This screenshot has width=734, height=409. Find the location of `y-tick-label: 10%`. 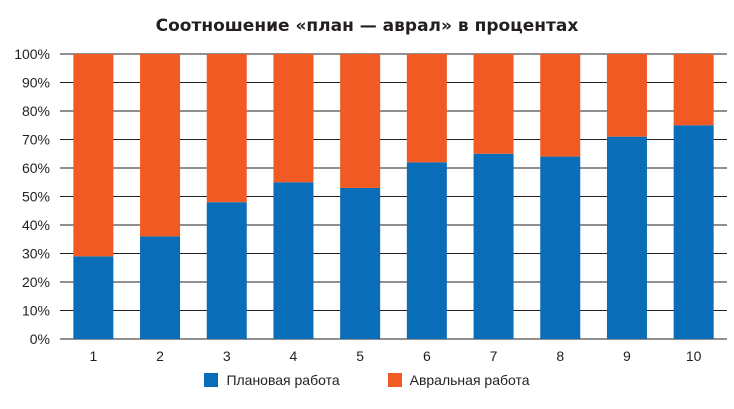

y-tick-label: 10% is located at coordinates (36, 311).